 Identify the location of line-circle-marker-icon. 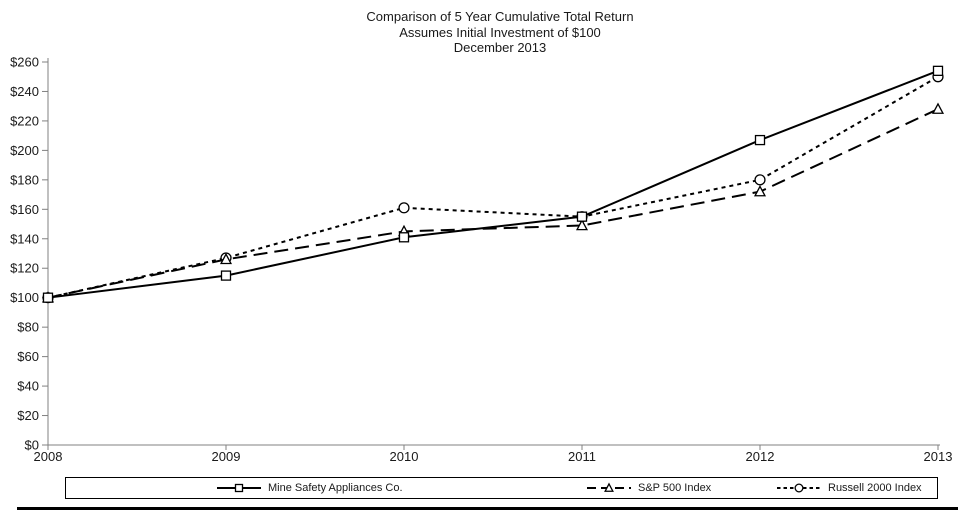
(799, 488).